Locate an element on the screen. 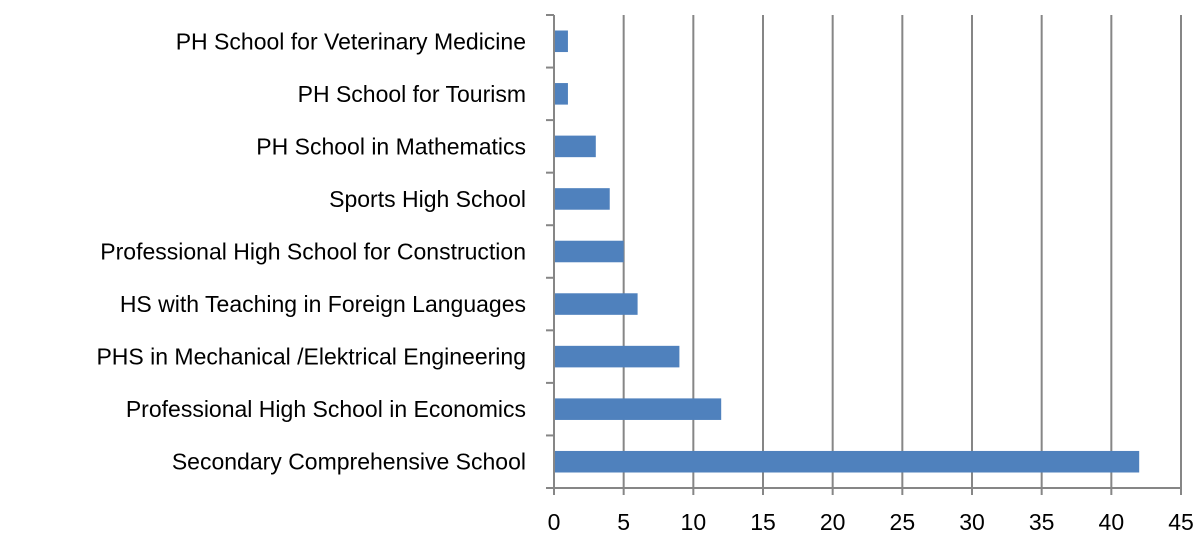 Image resolution: width=1198 pixels, height=538 pixels. x-tick-label: 35 is located at coordinates (1042, 522).